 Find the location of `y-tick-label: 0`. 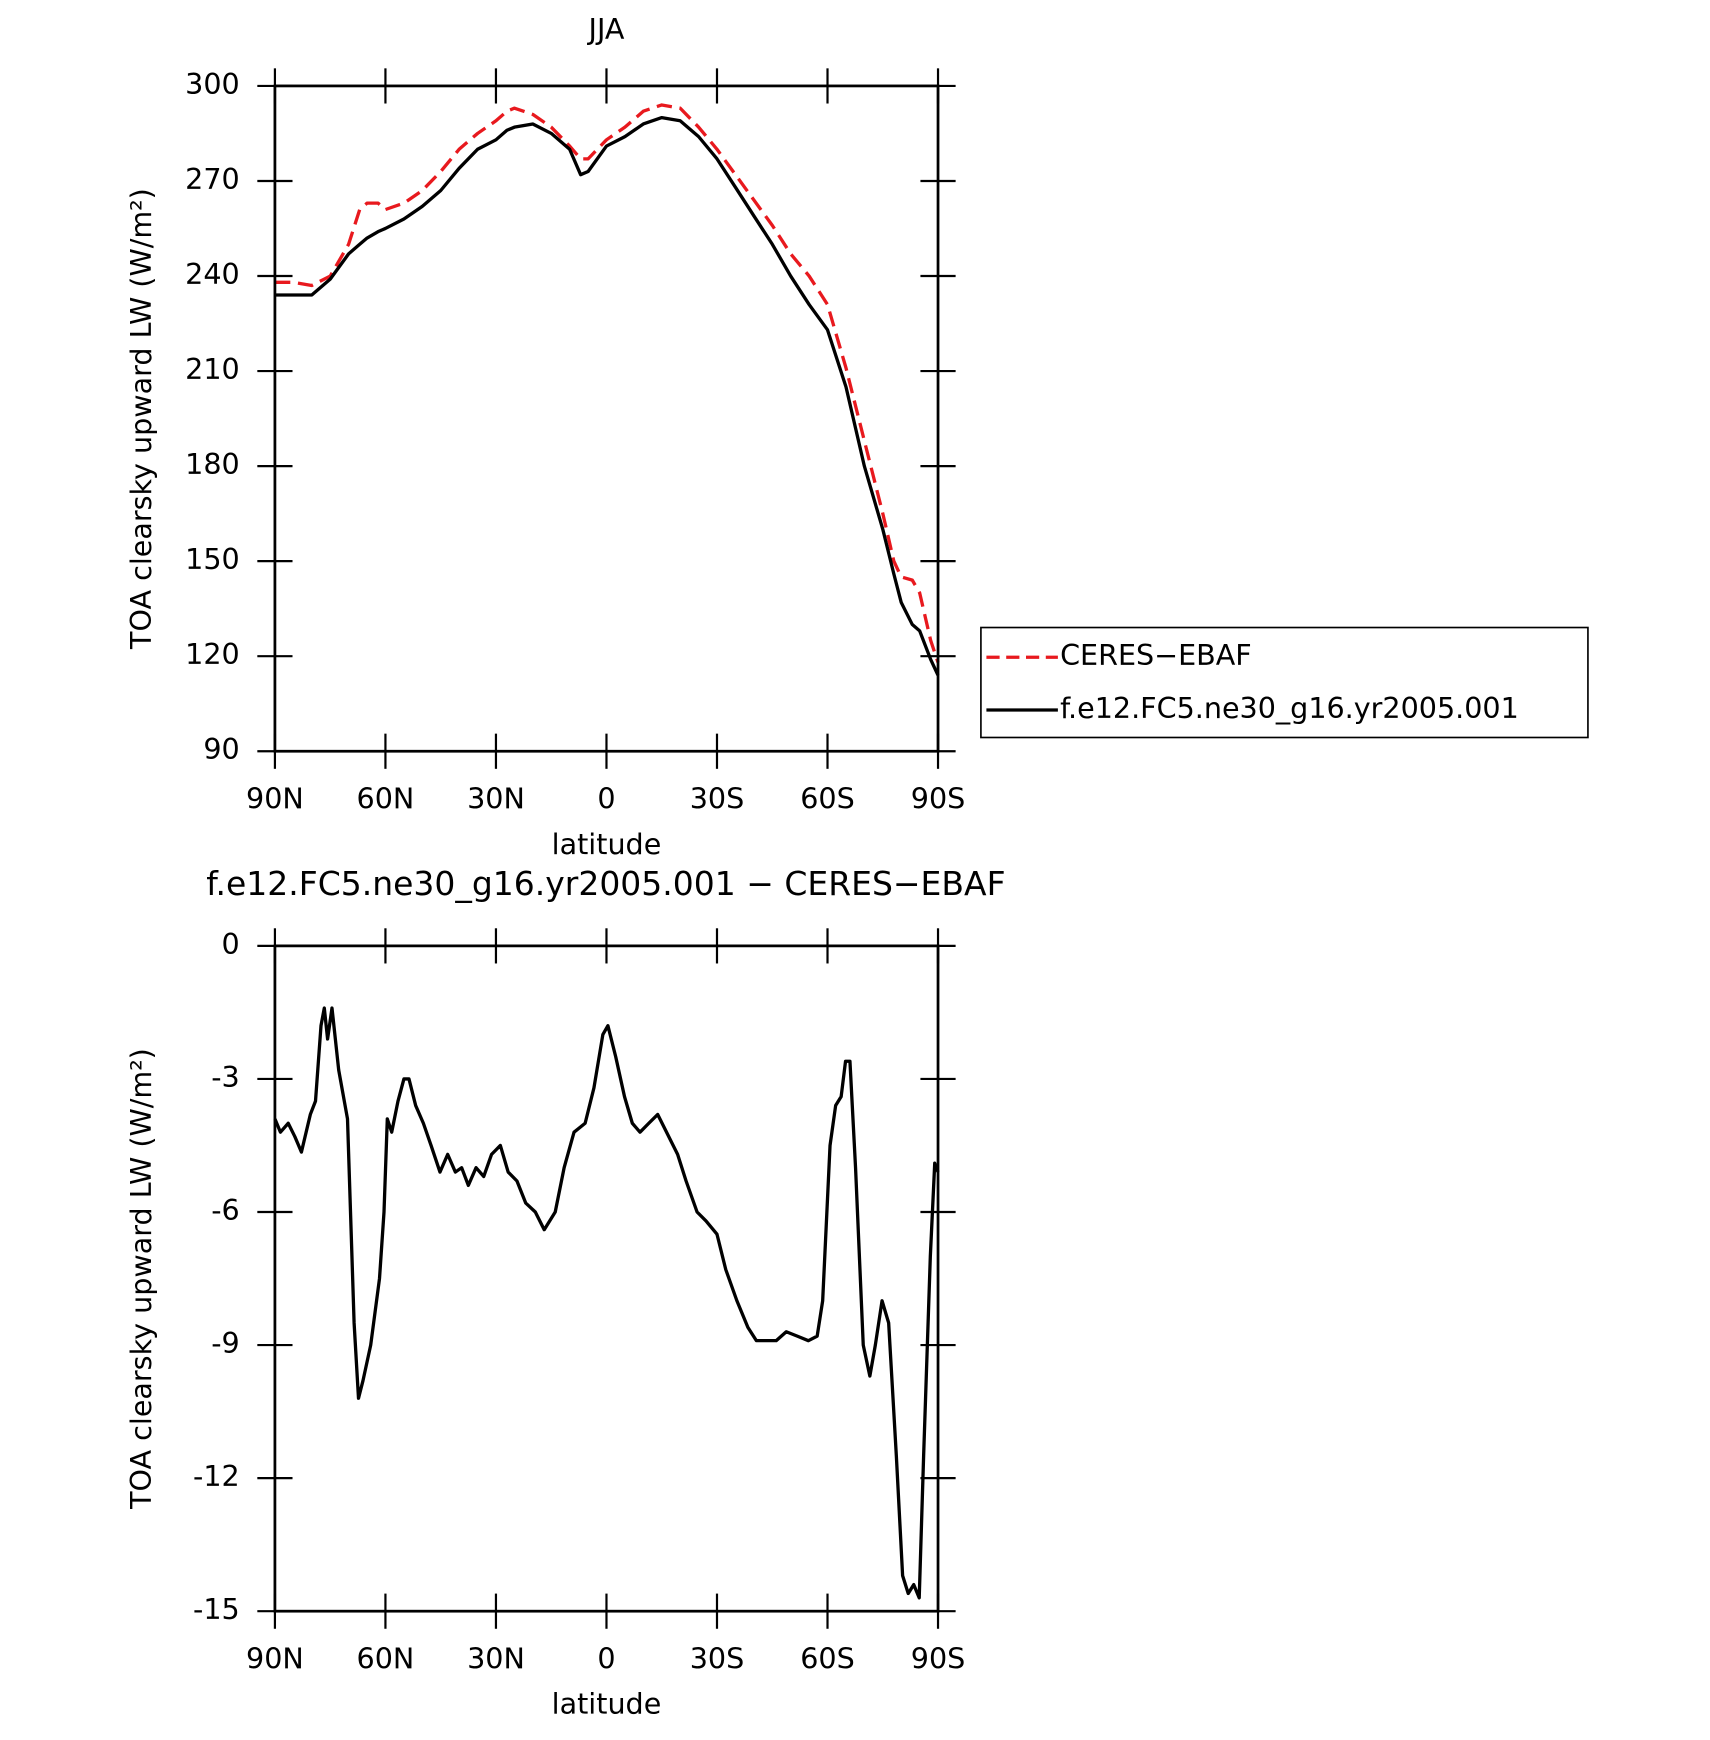

y-tick-label: 0 is located at coordinates (231, 944).